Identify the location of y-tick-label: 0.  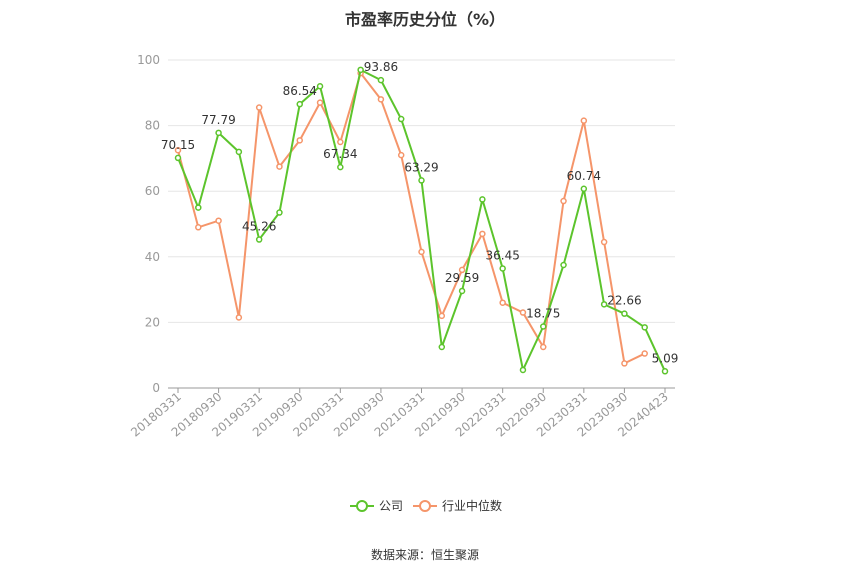
(156, 388).